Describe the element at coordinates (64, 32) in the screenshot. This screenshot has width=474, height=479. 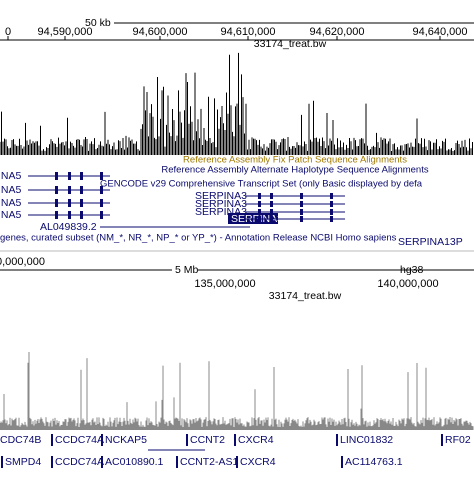
I see `coordinate-label: 94,590,000` at that location.